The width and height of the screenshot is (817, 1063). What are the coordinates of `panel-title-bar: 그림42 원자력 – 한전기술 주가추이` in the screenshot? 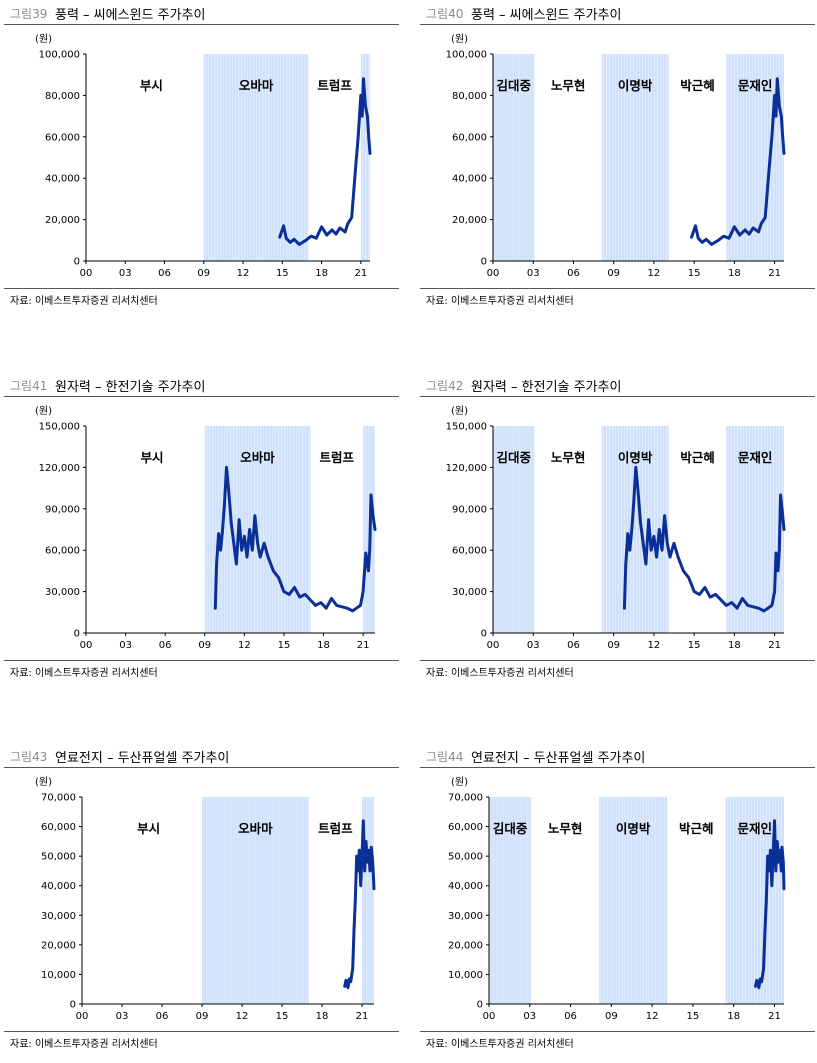 It's located at (617, 385).